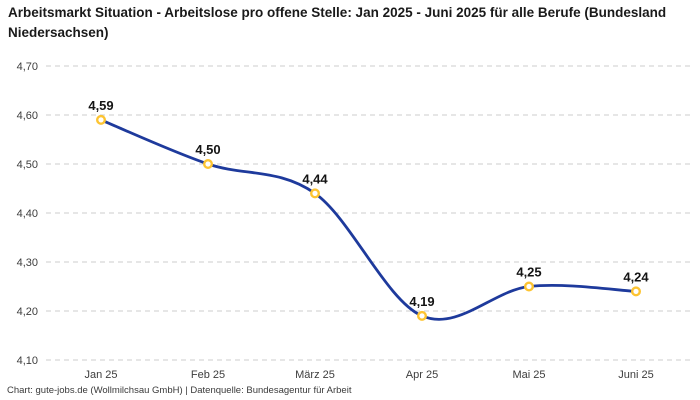 This screenshot has height=400, width=700. What do you see at coordinates (100, 375) in the screenshot?
I see `x-axis-tick-label: Jan 25` at bounding box center [100, 375].